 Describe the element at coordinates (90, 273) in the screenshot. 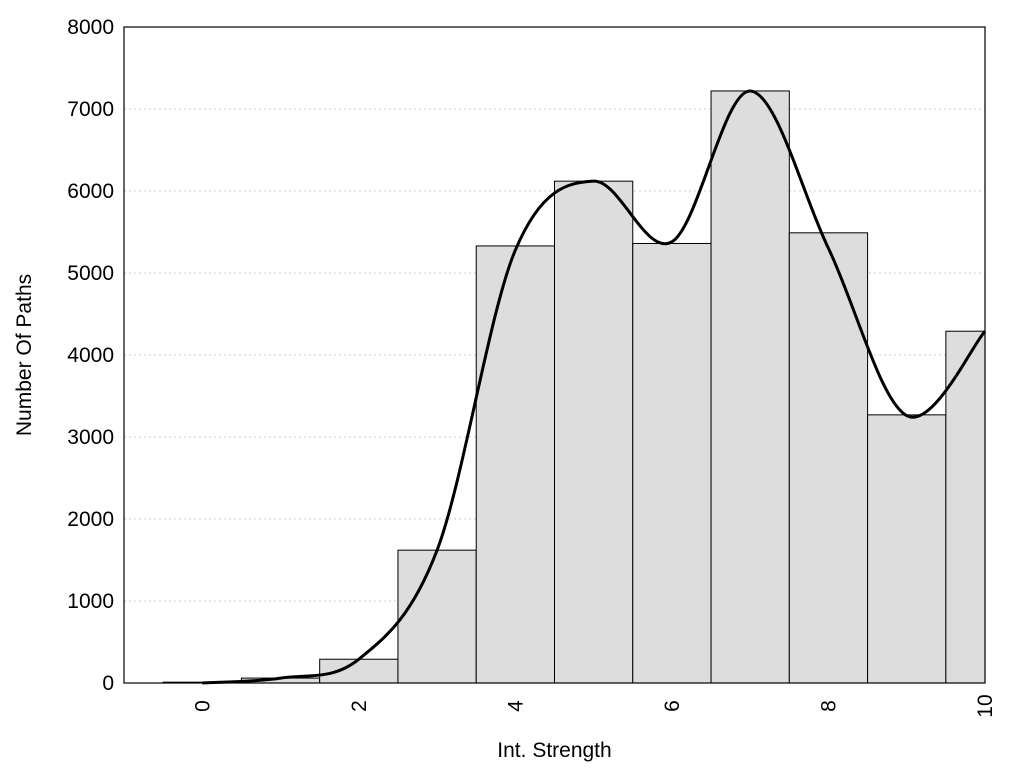

I see `y-tick-label: 5000` at that location.